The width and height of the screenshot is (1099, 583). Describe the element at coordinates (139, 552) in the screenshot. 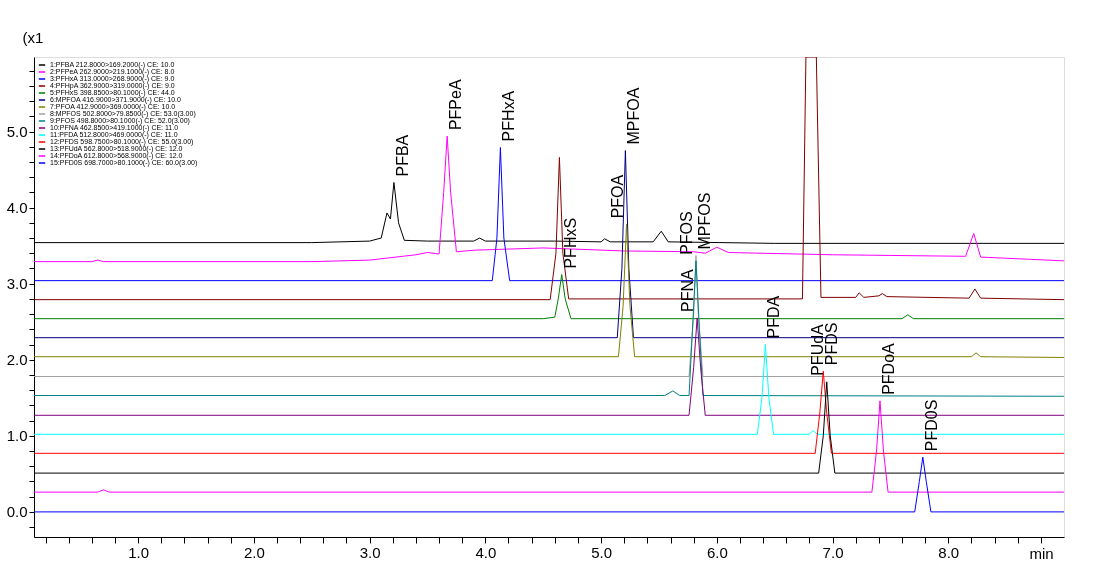

I see `x-tick-label: 1.0` at that location.